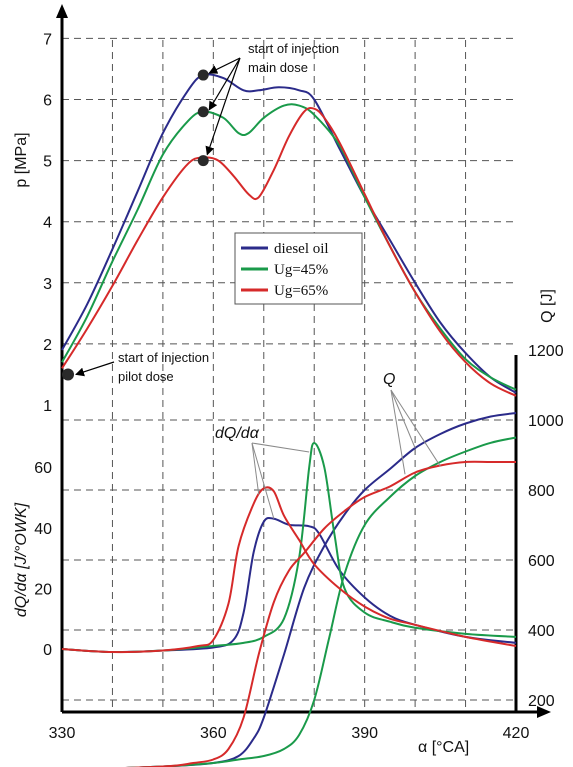 This screenshot has width=573, height=767. What do you see at coordinates (541, 701) in the screenshot?
I see `y-tick-label-heat: 200` at bounding box center [541, 701].